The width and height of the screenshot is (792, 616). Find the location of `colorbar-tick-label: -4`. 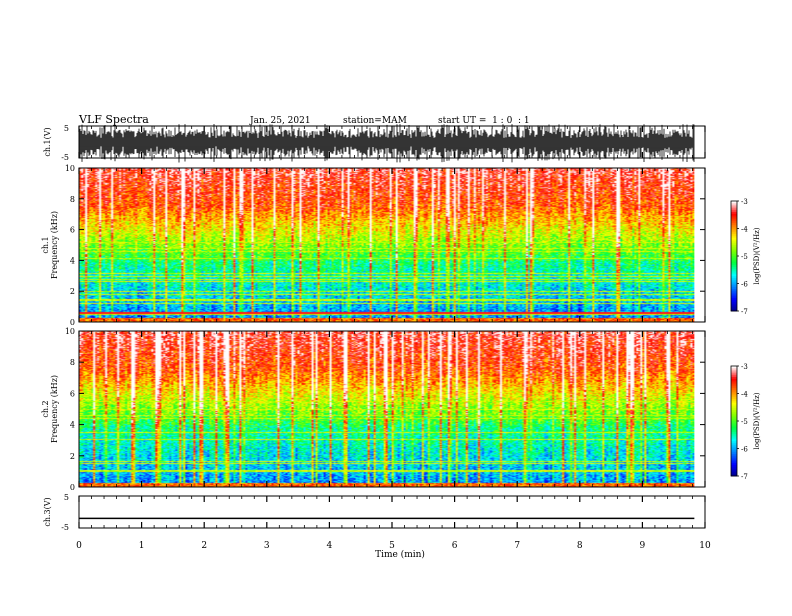

colorbar-tick-label: -4 is located at coordinates (744, 395).